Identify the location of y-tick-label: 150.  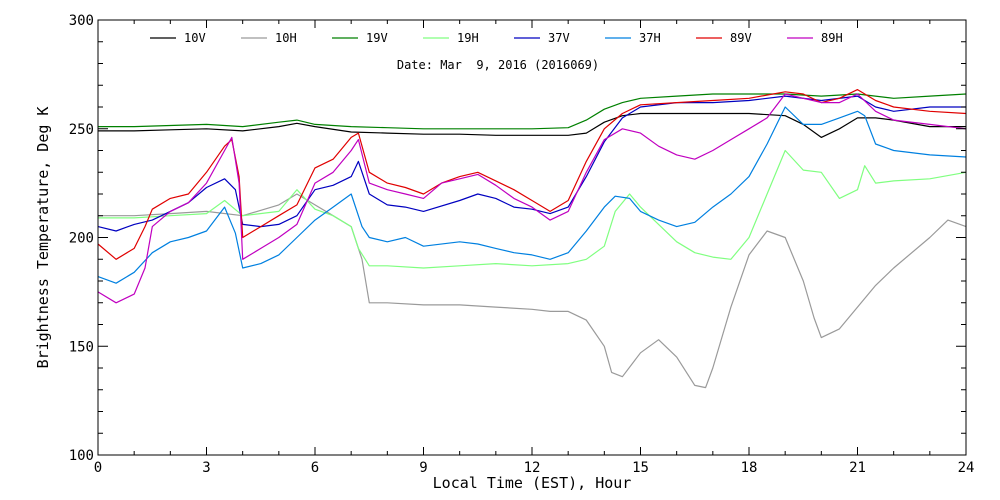
(81, 347).